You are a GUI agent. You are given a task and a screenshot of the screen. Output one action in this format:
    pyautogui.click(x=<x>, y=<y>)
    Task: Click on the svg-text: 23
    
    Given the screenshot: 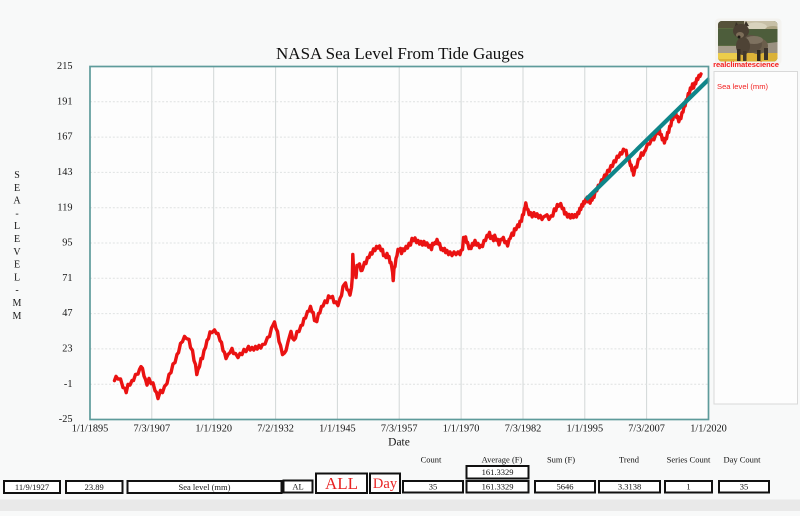 What is the action you would take?
    pyautogui.click(x=67, y=349)
    